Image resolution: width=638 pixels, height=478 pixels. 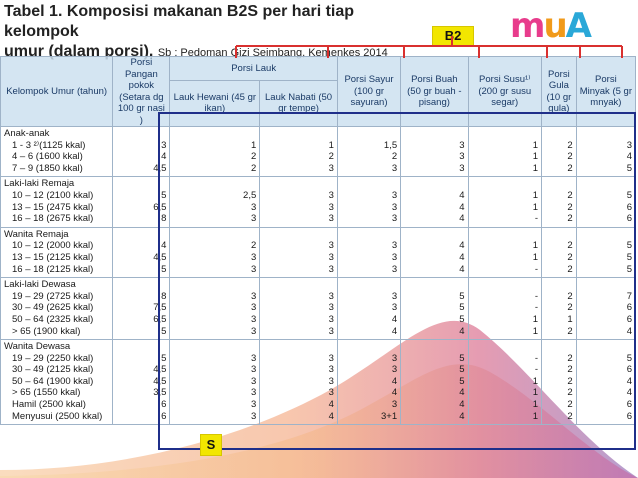 What do you see at coordinates (164, 405) in the screenshot?
I see `value-pangan: 6` at bounding box center [164, 405].